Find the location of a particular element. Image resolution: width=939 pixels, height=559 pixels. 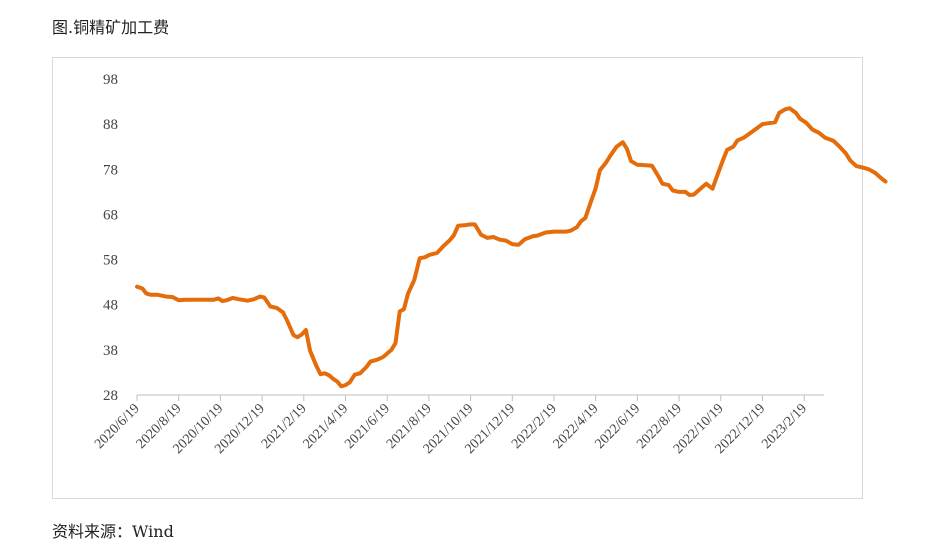

y-tick-label: 78 is located at coordinates (110, 170).